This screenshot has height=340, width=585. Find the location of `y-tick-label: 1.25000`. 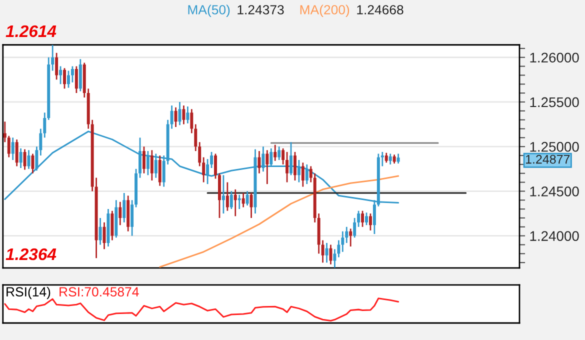

y-tick-label: 1.25000 is located at coordinates (554, 147).